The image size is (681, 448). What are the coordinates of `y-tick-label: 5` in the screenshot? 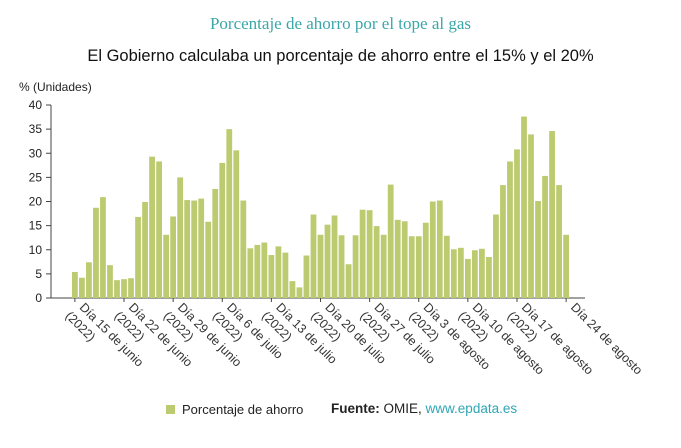 It's located at (38, 274).